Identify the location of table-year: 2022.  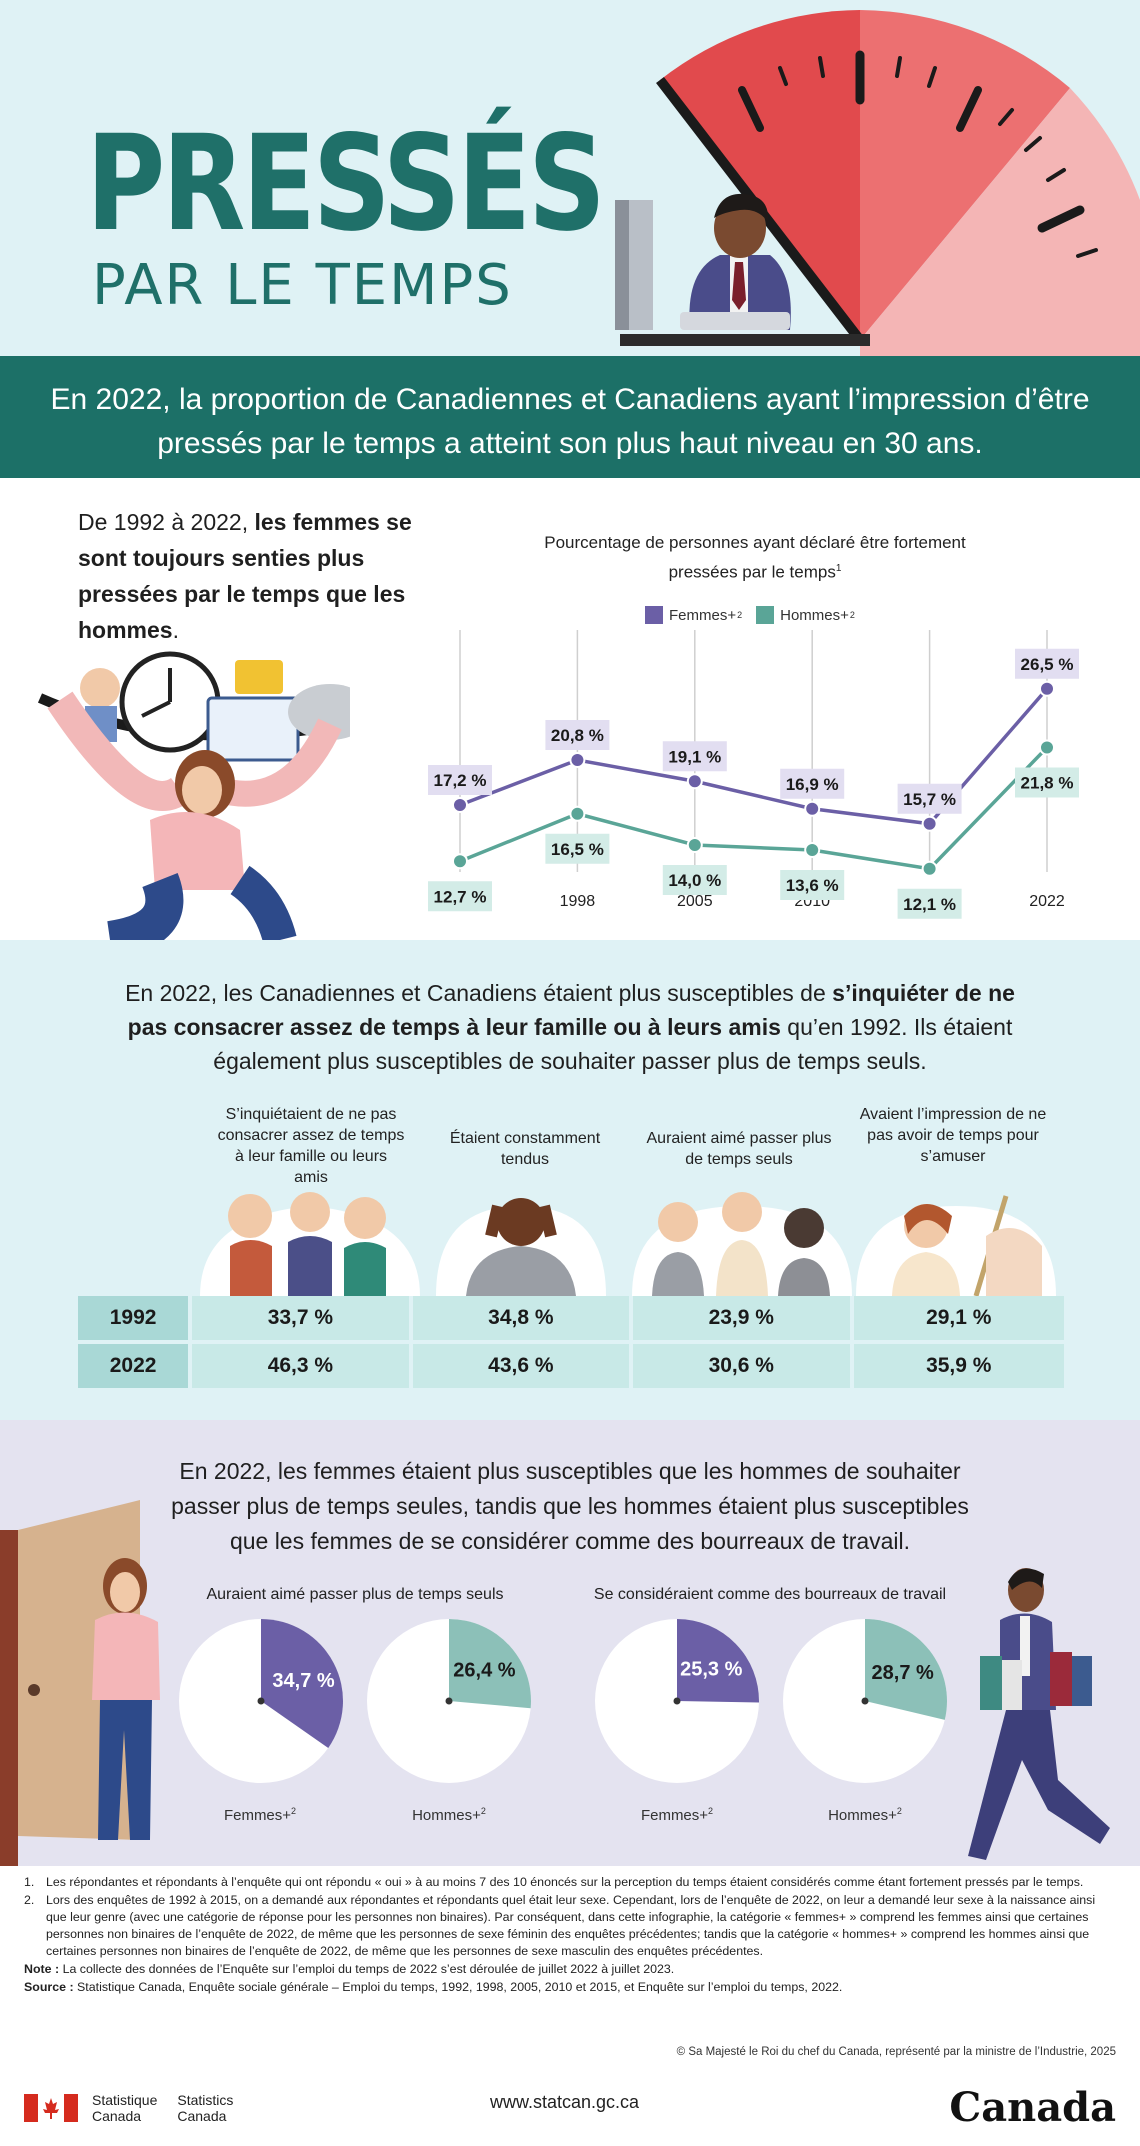
(133, 1366).